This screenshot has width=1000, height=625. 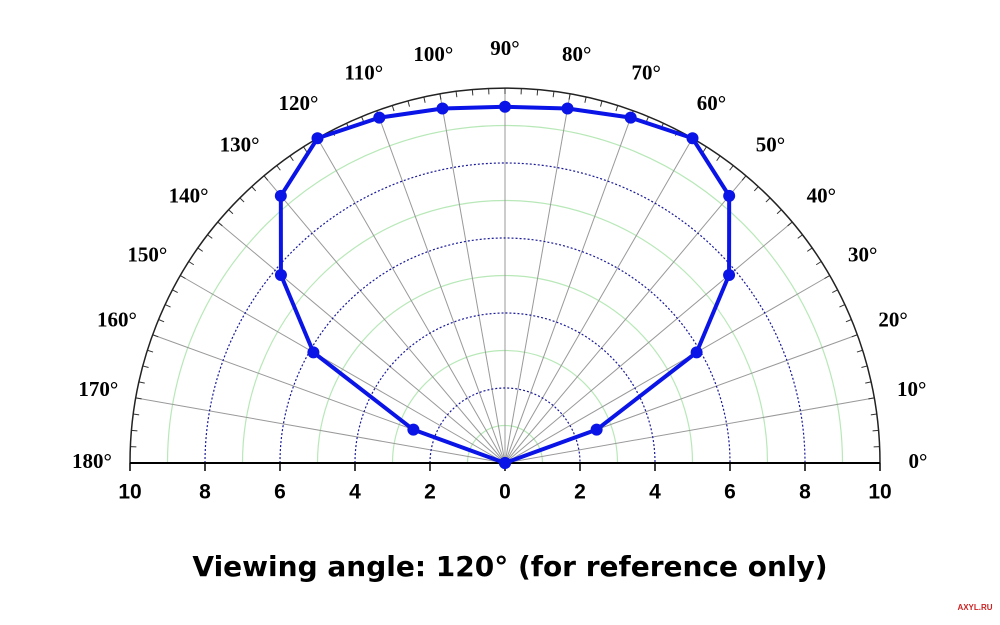 What do you see at coordinates (892, 320) in the screenshot?
I see `angle-label: 20°` at bounding box center [892, 320].